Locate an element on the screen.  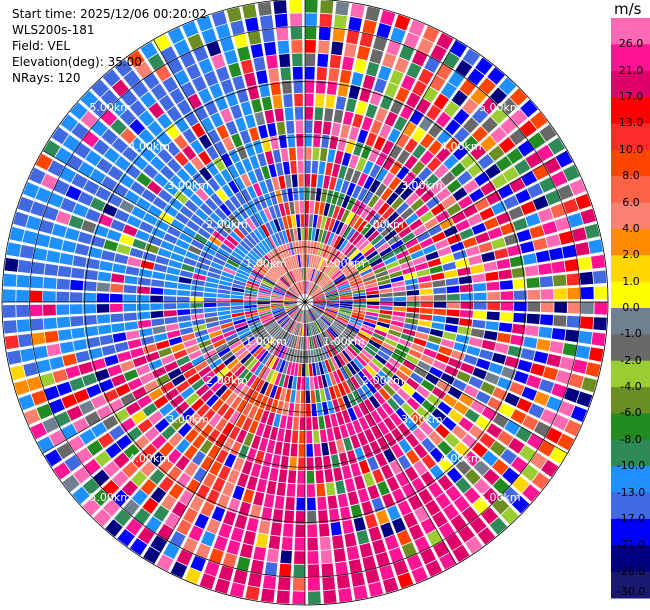
range-ring-label: 3.00km is located at coordinates (188, 185).